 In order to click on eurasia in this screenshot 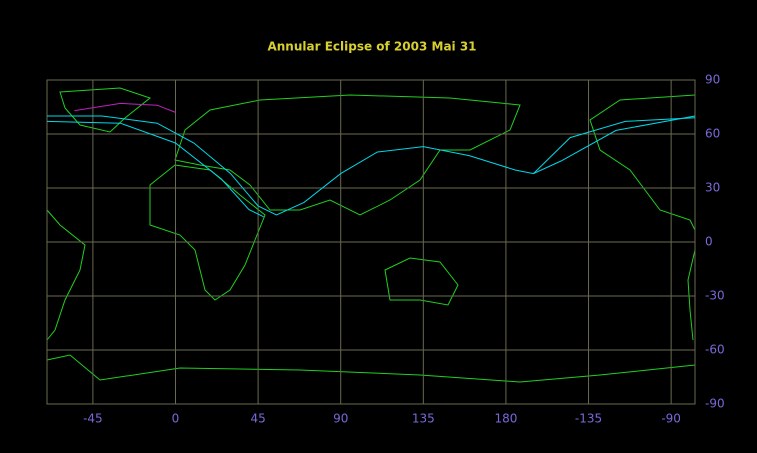, I will do `click(347, 155)`.